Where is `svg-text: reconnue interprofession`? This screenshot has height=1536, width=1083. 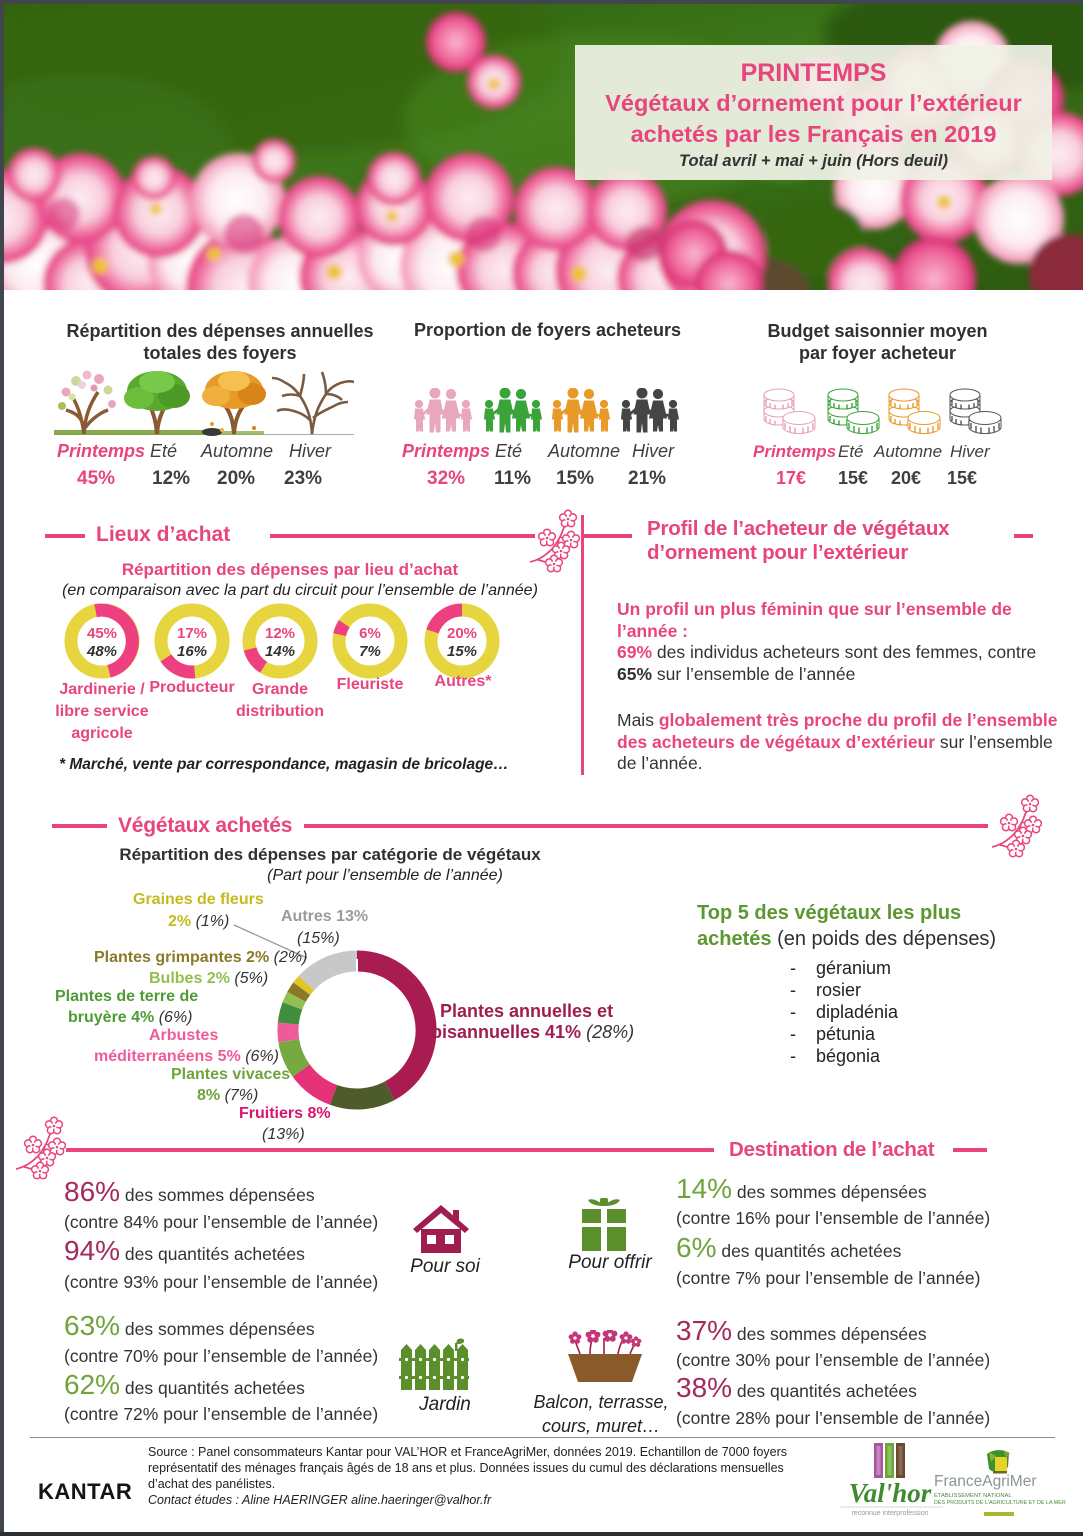 svg-text: reconnue interprofession is located at coordinates (889, 1513).